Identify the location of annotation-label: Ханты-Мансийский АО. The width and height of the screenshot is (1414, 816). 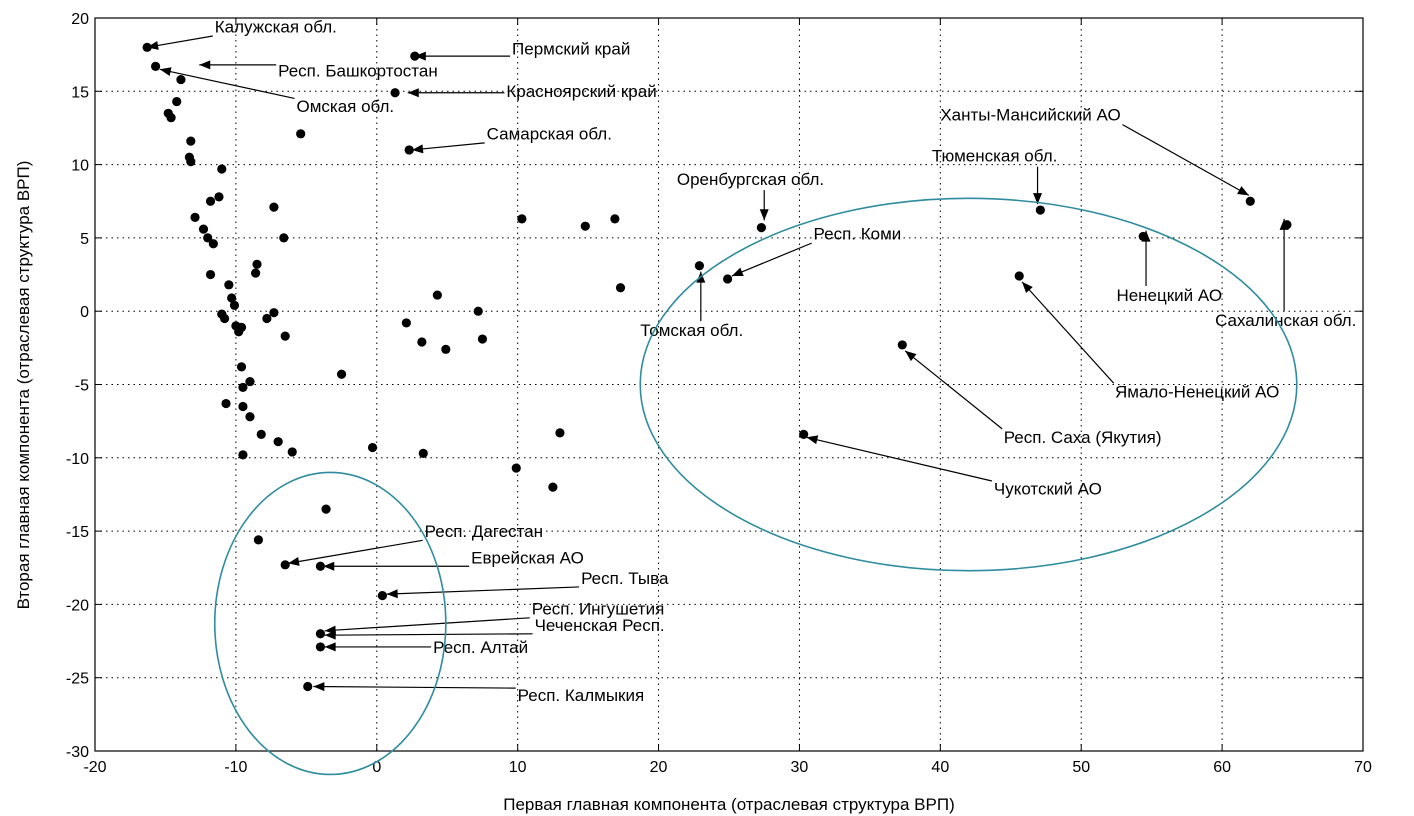
(1030, 115).